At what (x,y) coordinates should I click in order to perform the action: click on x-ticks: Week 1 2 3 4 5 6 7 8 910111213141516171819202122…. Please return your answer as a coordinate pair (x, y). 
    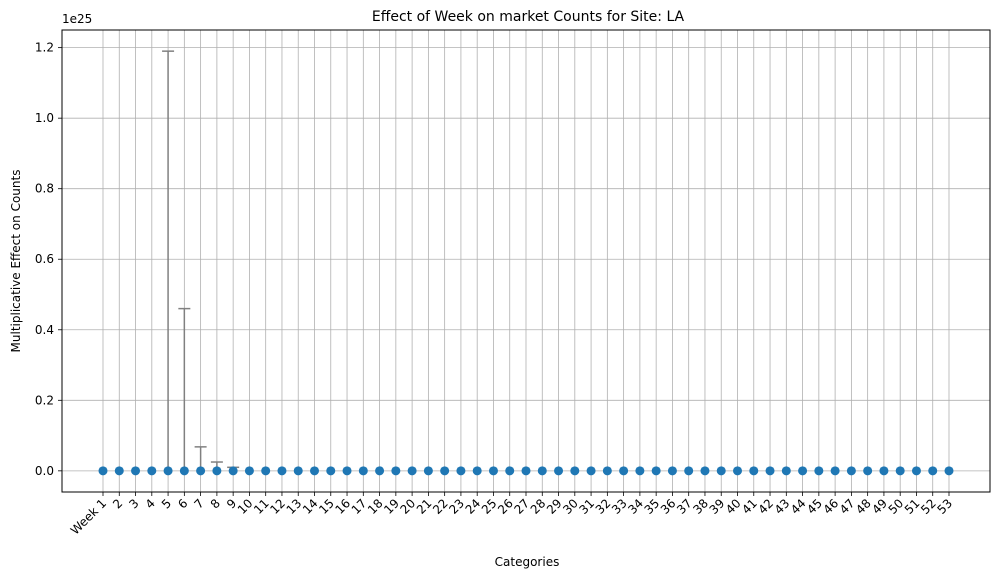
    Looking at the image, I should click on (511, 514).